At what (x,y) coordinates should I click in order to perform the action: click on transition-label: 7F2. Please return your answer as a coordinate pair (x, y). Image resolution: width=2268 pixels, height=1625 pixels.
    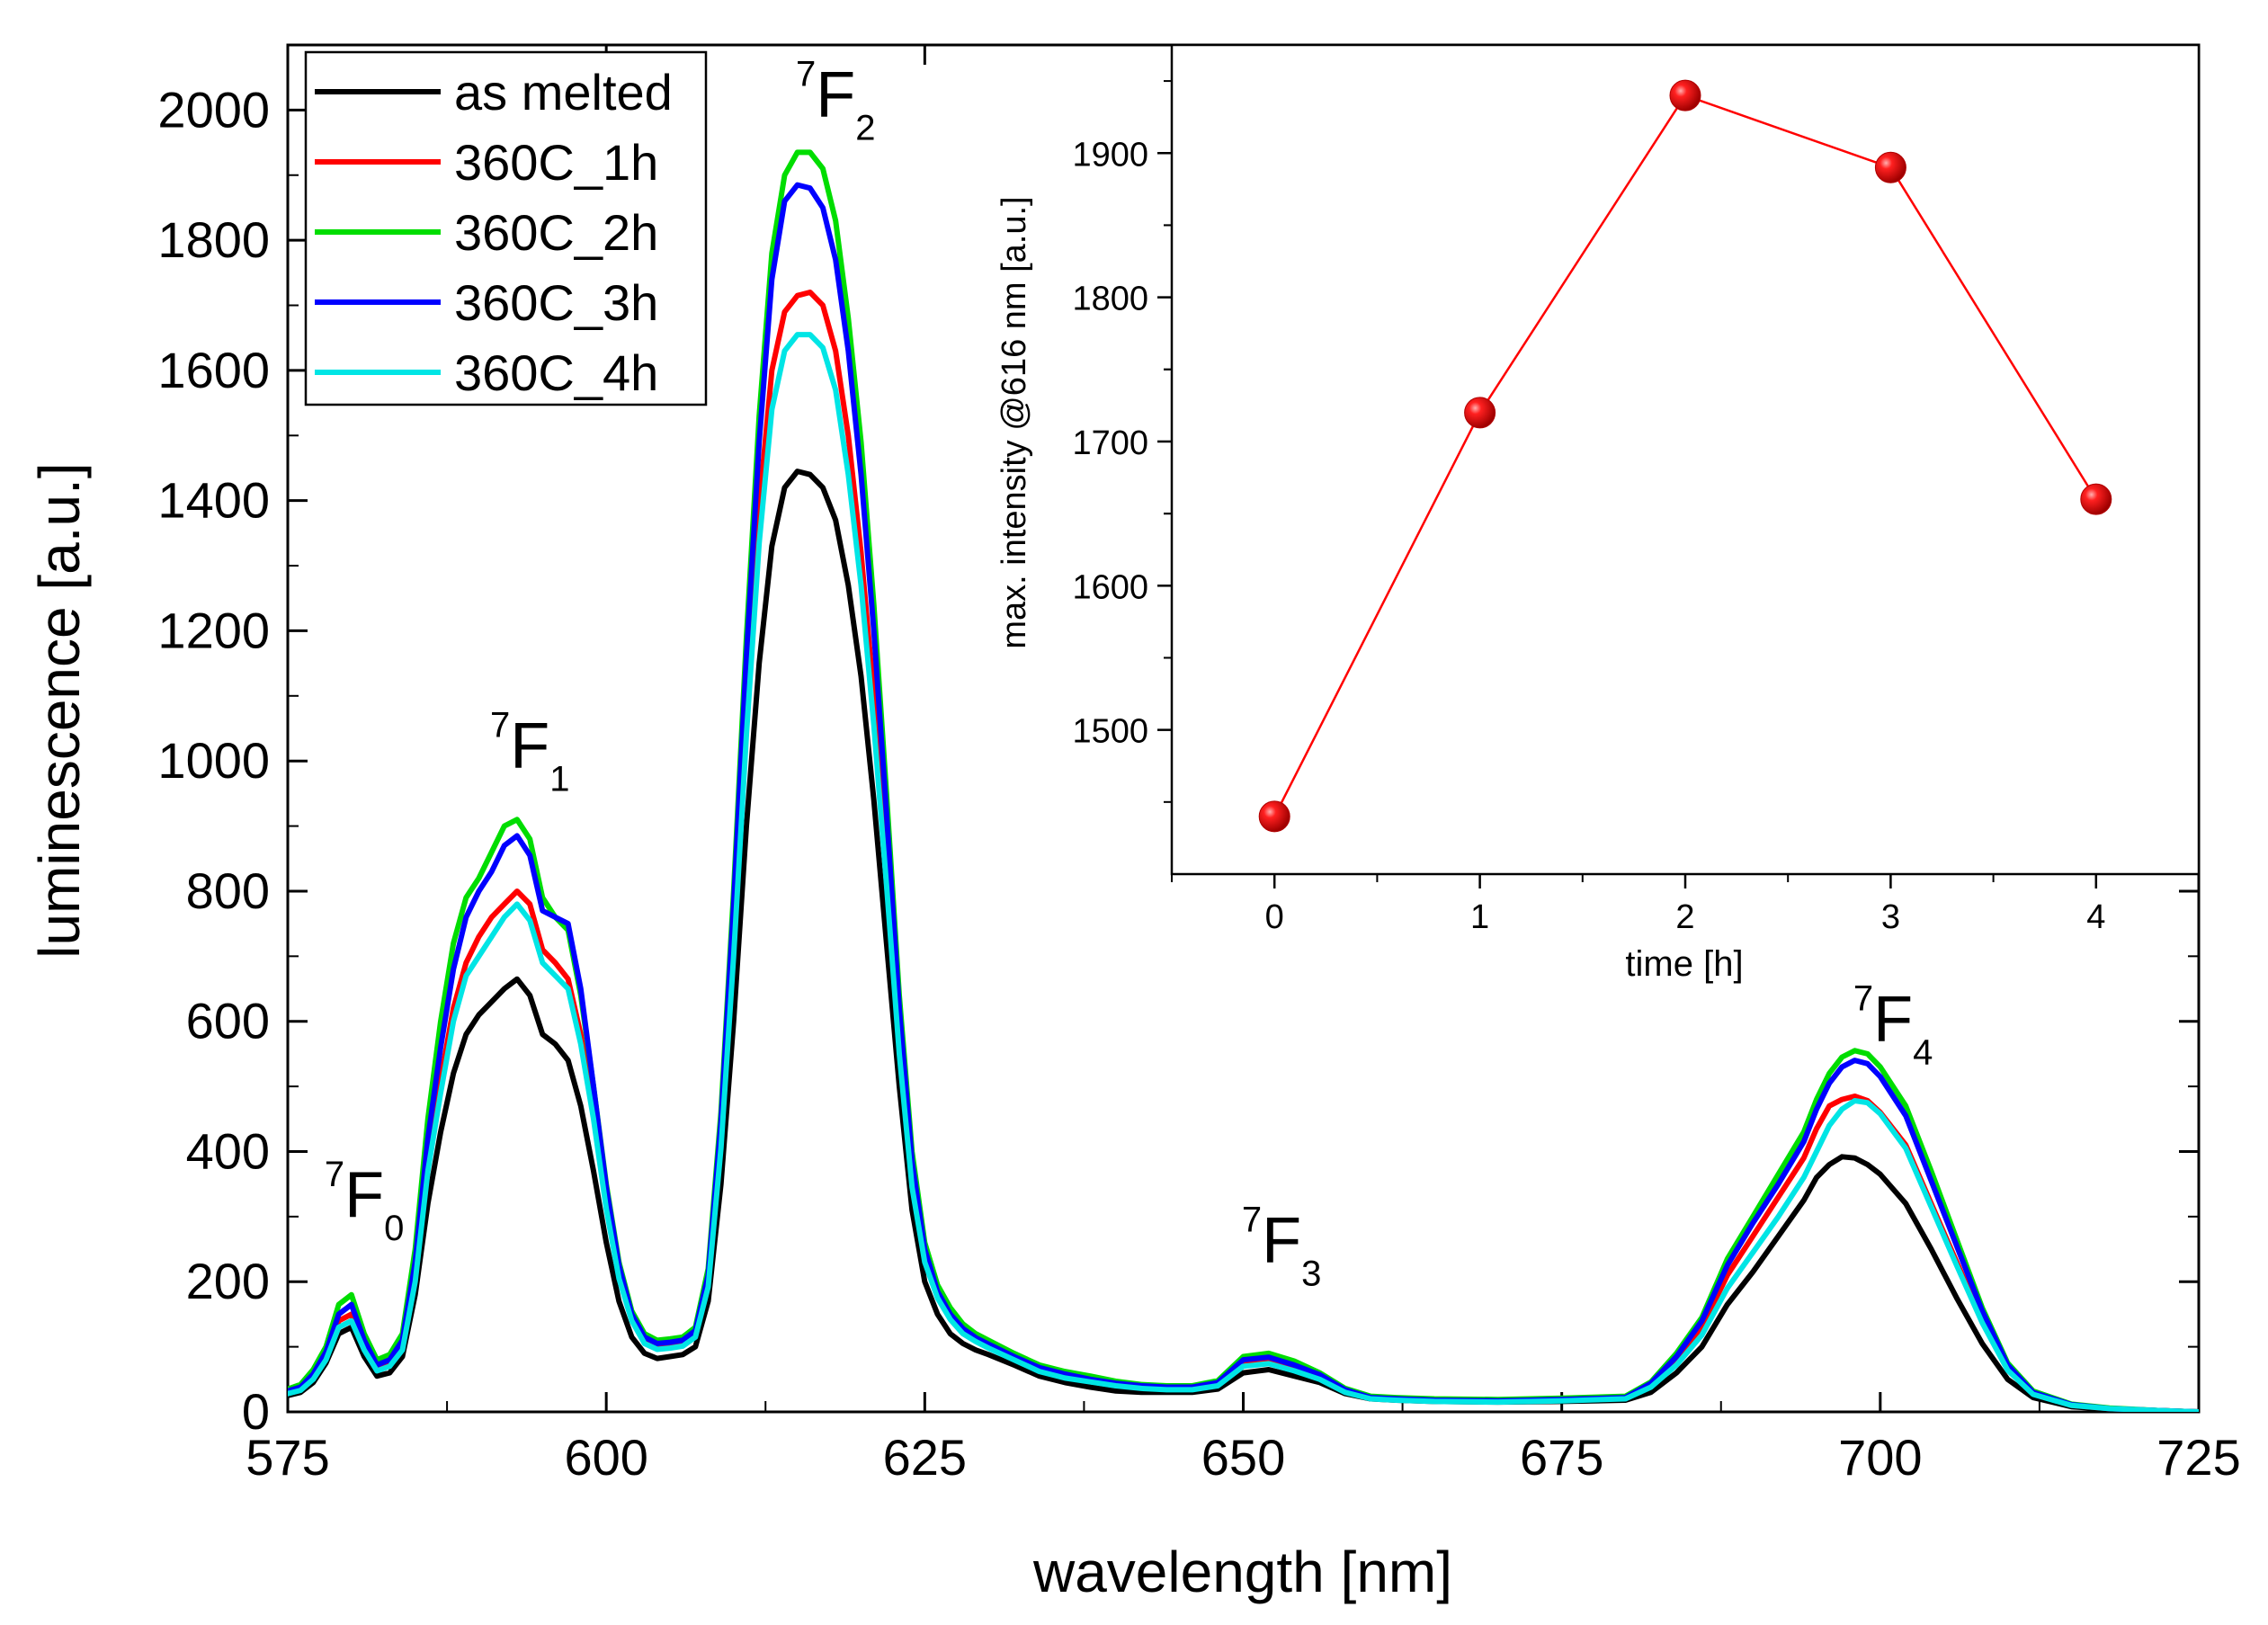
    Looking at the image, I should click on (835, 101).